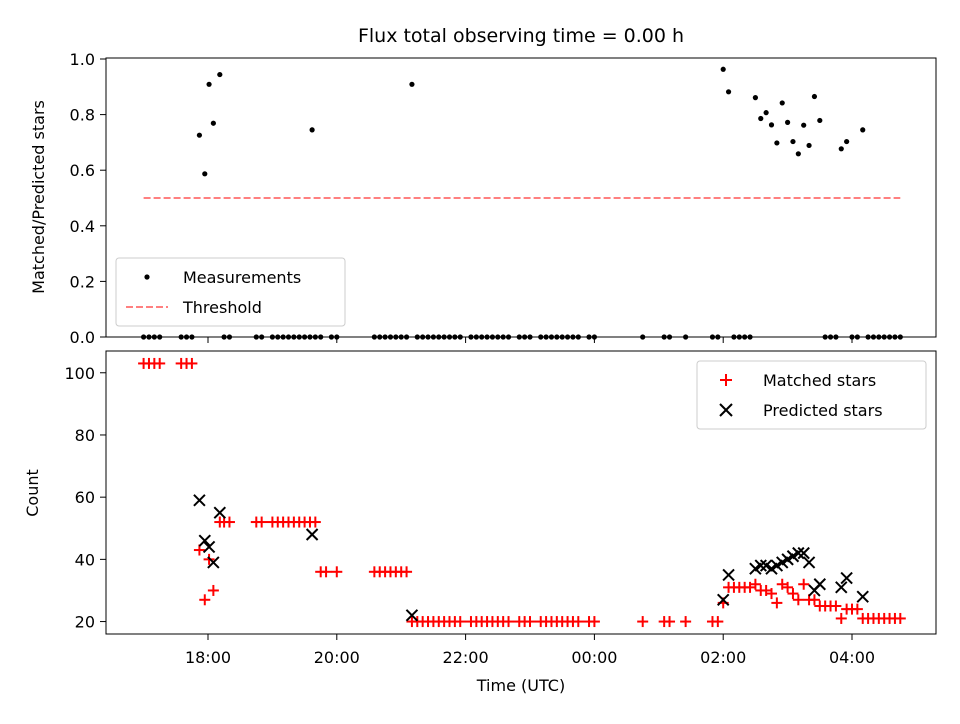  Describe the element at coordinates (82, 115) in the screenshot. I see `y-tick-label-ratio: 0.8` at that location.